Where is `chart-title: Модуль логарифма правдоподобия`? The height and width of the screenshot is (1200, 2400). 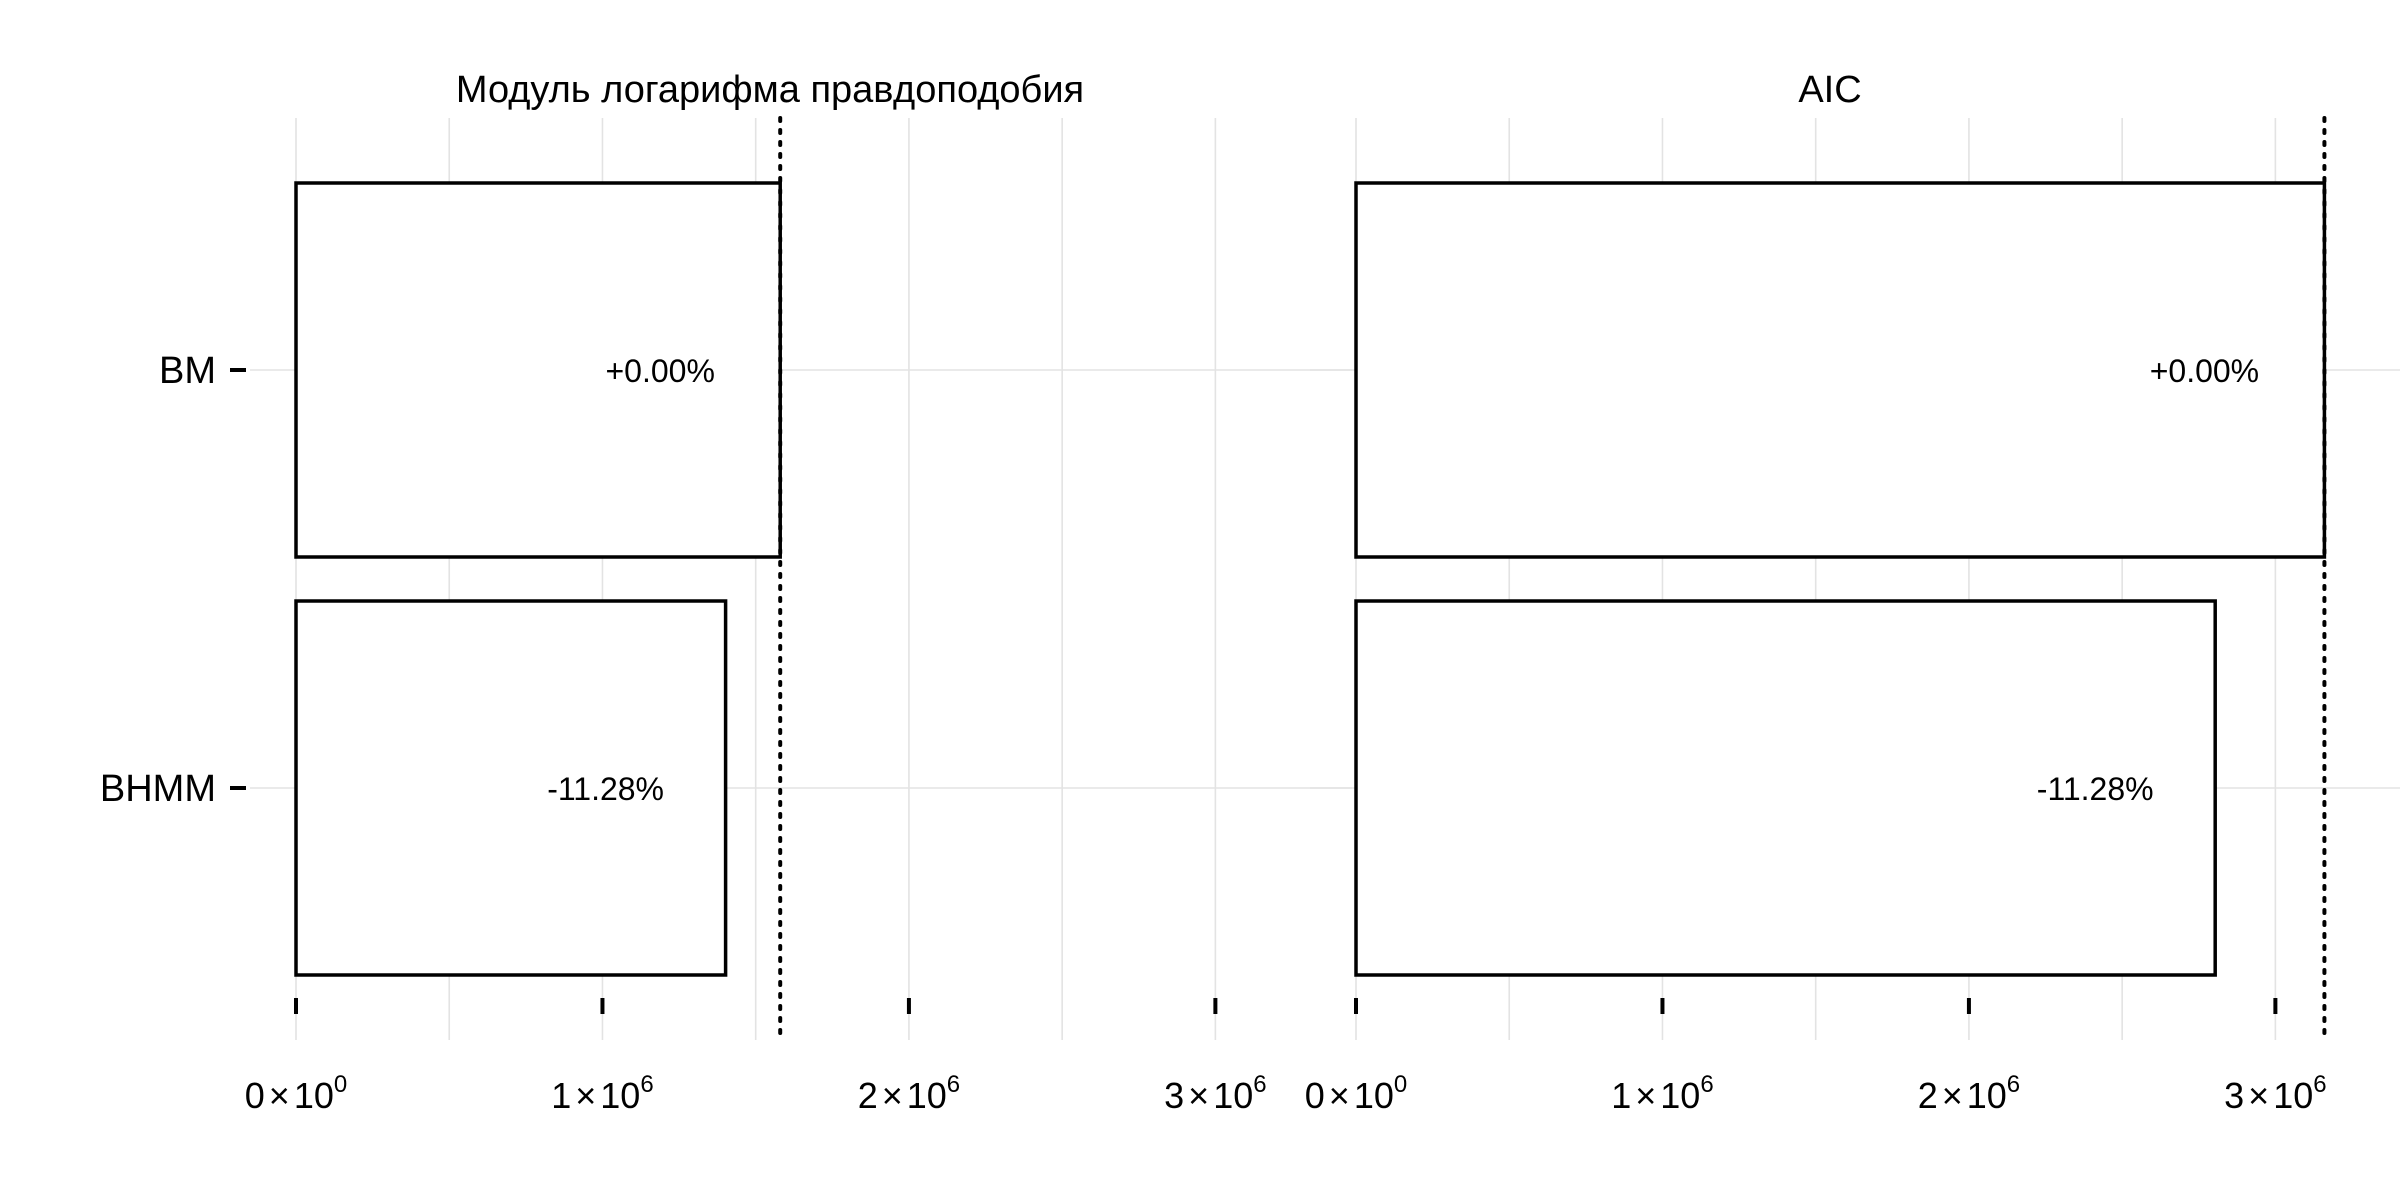
chart-title: Модуль логарифма правдоподобия is located at coordinates (770, 90).